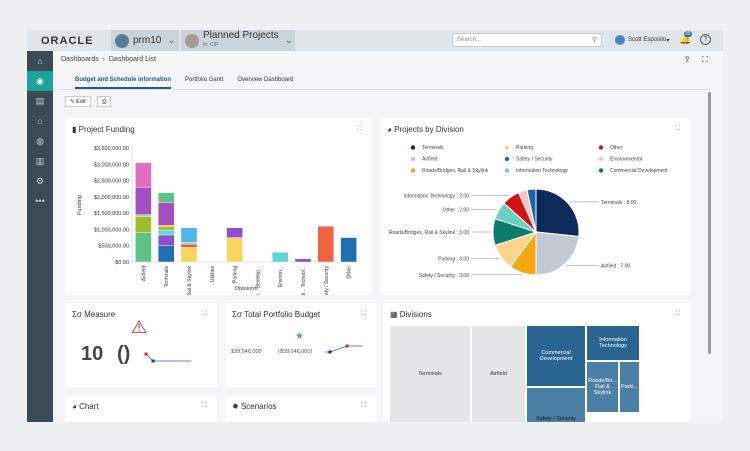 The width and height of the screenshot is (750, 451). What do you see at coordinates (40, 180) in the screenshot?
I see `gear-icon: ⚙` at bounding box center [40, 180].